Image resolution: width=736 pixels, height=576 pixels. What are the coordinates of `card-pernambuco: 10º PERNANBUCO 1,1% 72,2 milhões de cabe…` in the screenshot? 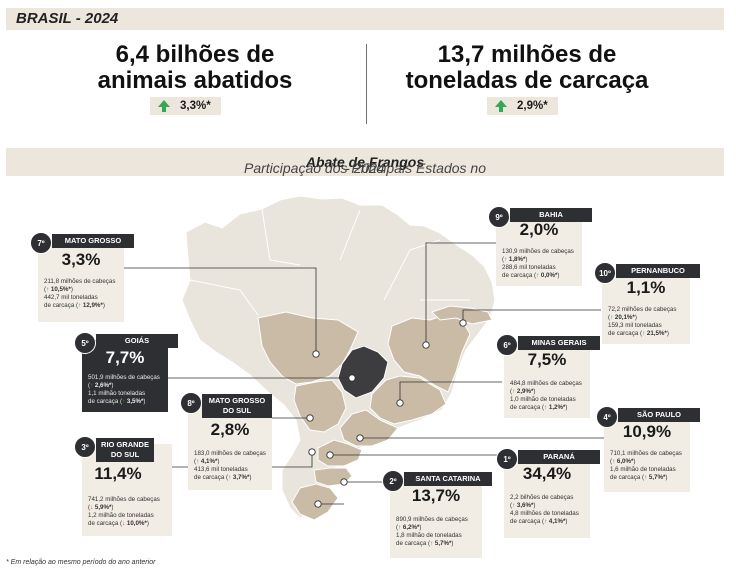 It's located at (647, 303).